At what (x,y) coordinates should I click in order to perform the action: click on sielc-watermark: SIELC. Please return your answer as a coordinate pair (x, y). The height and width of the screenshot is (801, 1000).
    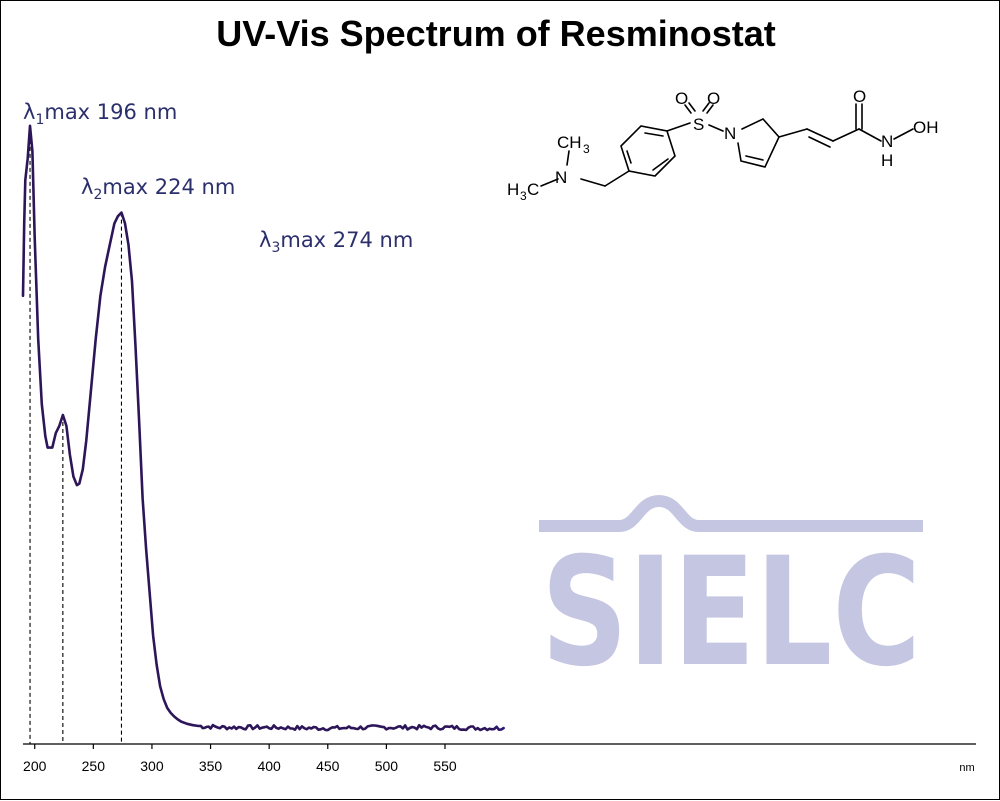
    Looking at the image, I should click on (731, 597).